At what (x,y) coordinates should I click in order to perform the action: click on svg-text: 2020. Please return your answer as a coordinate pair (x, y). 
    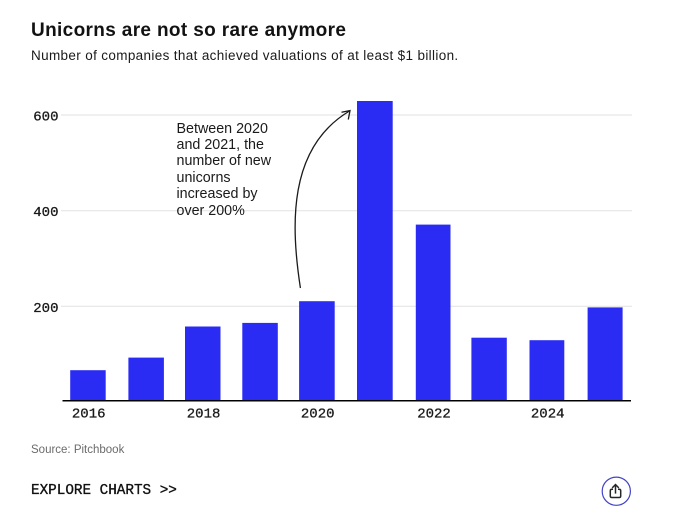
    Looking at the image, I should click on (318, 415).